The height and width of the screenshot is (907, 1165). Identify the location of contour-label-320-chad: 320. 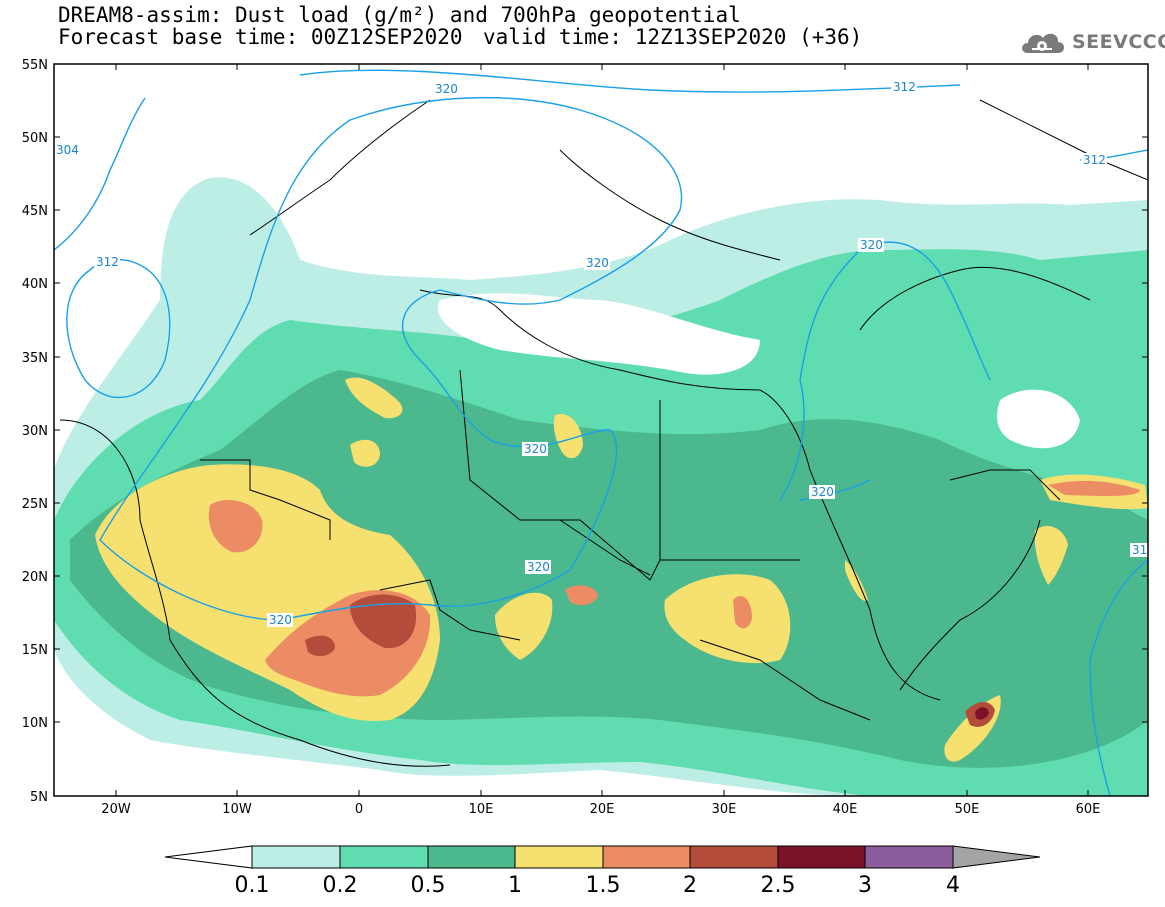
(538, 567).